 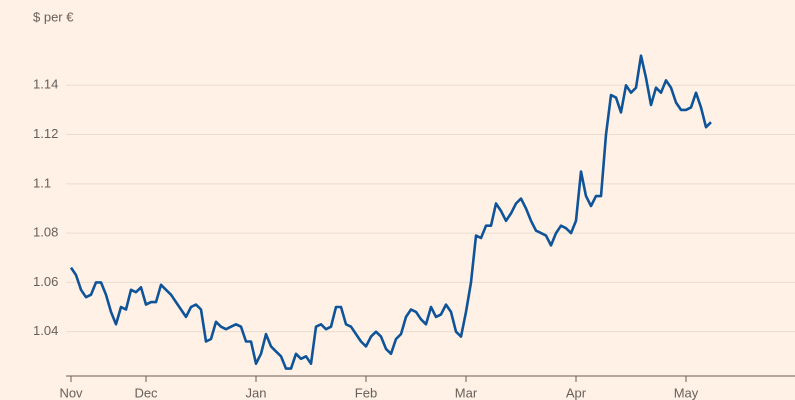 I want to click on x-tick-label: Feb, so click(x=366, y=392).